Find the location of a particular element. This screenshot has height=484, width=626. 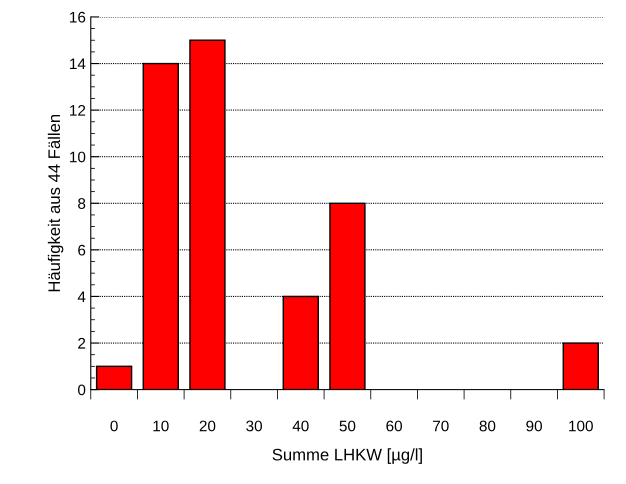

x-tick-label: 90 is located at coordinates (534, 426).